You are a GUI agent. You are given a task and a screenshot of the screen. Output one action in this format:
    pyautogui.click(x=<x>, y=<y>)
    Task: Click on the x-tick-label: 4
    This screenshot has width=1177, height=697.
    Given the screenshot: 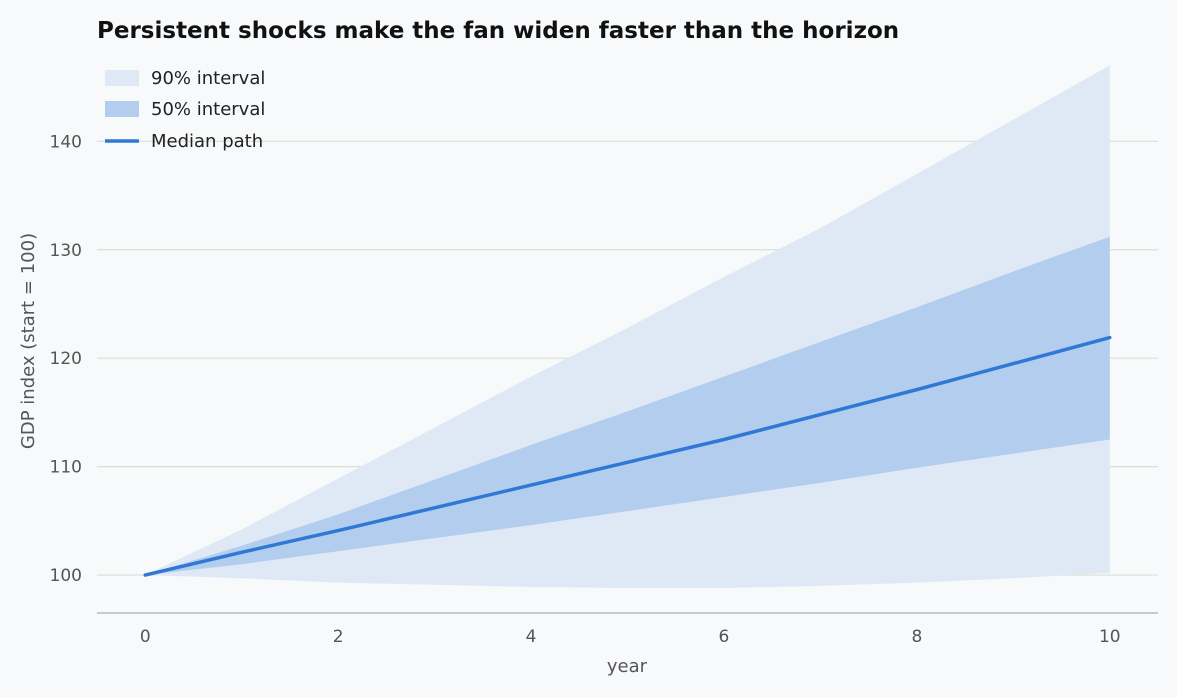 What is the action you would take?
    pyautogui.click(x=531, y=637)
    